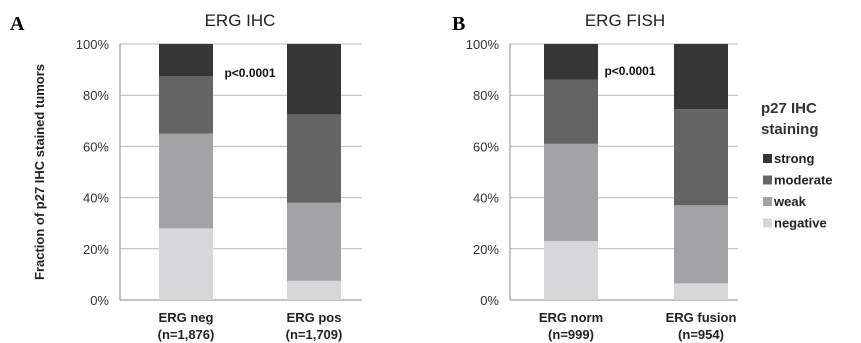  What do you see at coordinates (803, 180) in the screenshot?
I see `legend-label-moderate: moderate` at bounding box center [803, 180].